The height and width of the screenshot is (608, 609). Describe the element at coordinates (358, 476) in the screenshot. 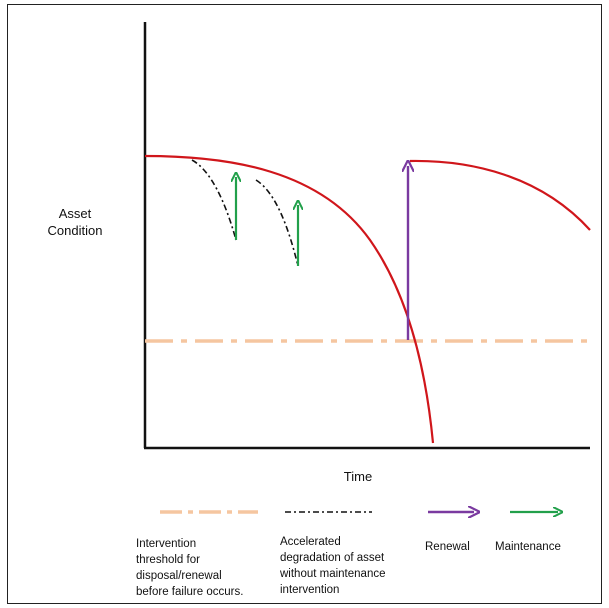

I see `x-axis-label: Time` at that location.